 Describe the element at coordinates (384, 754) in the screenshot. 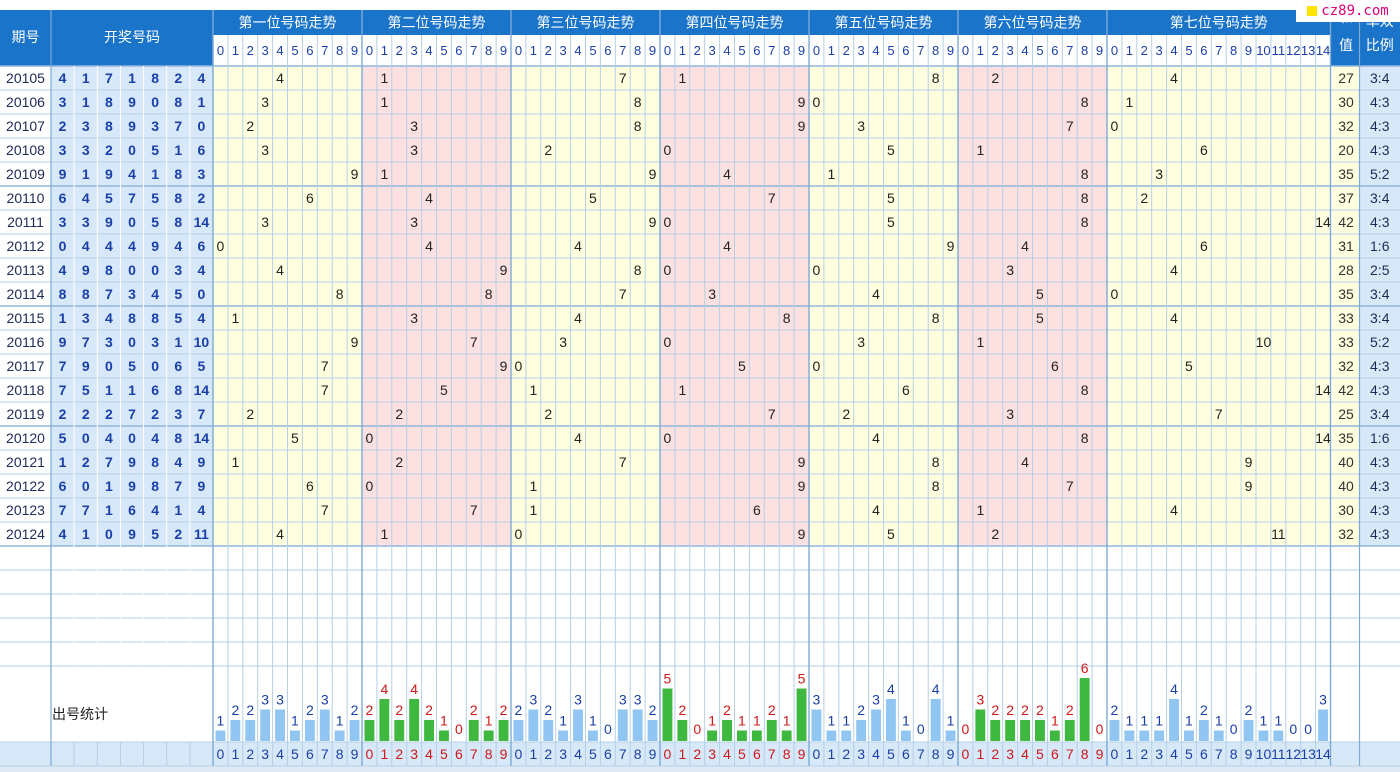

I see `stat-digit-label: 1` at that location.